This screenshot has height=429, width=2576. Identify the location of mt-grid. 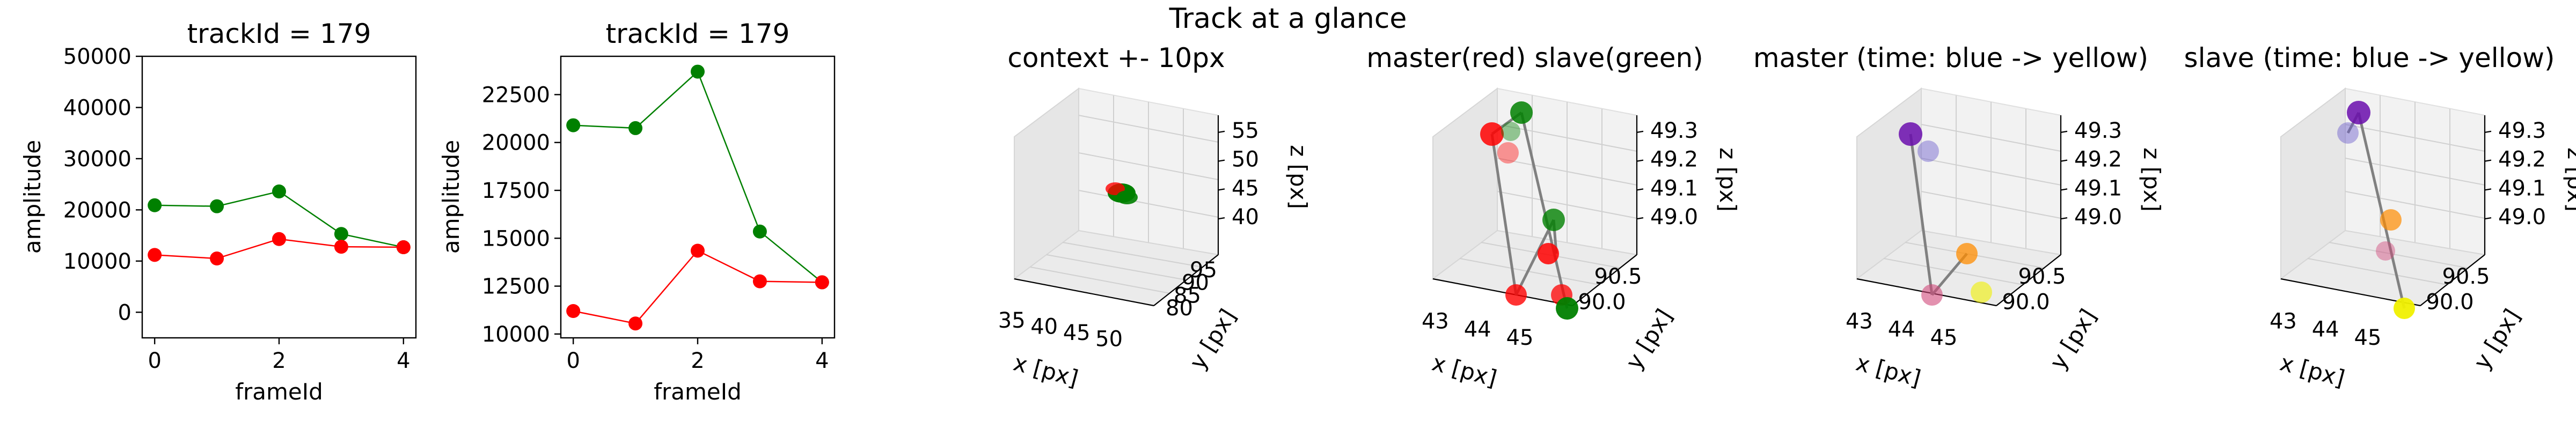
(1972, 190).